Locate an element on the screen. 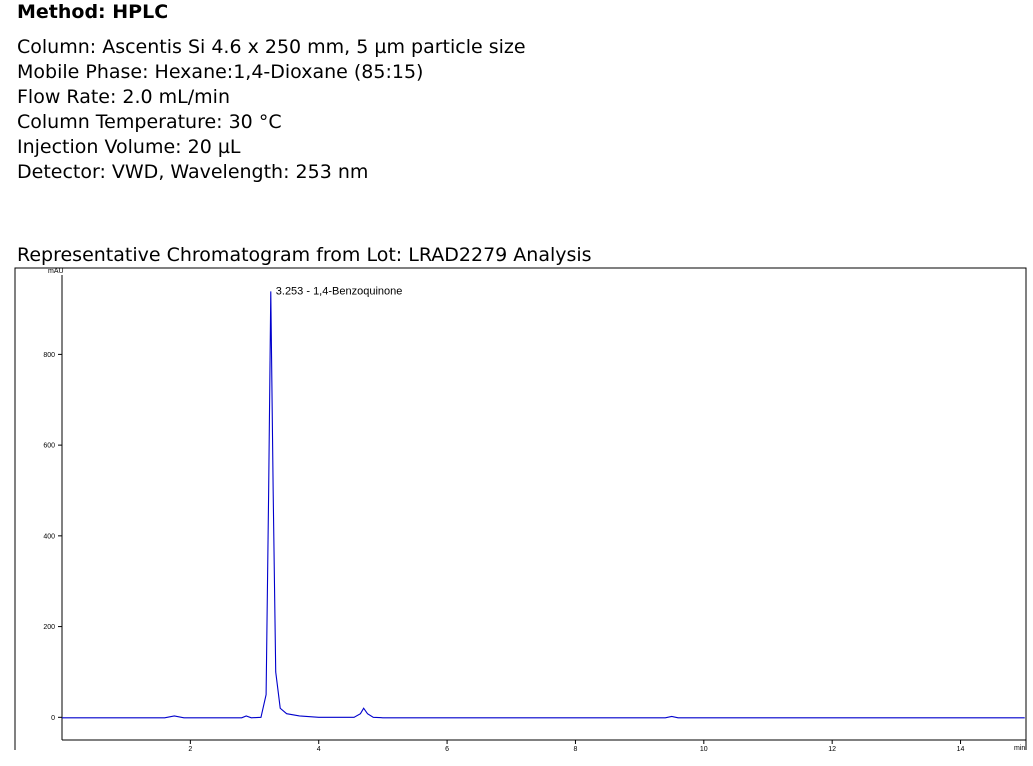 The width and height of the screenshot is (1033, 766). x-tick-label: 2 is located at coordinates (190, 749).